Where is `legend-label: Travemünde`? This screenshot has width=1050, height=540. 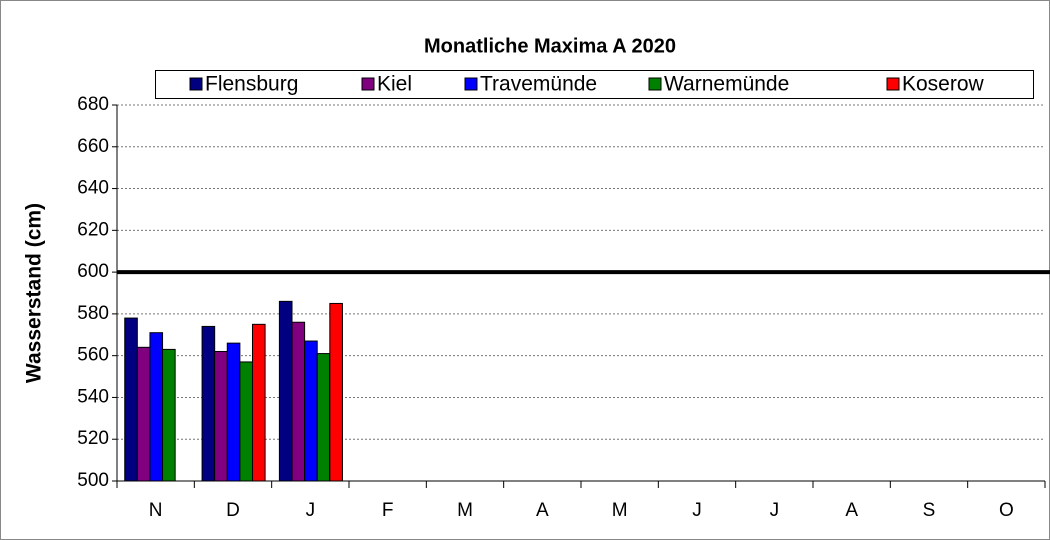 legend-label: Travemünde is located at coordinates (538, 84).